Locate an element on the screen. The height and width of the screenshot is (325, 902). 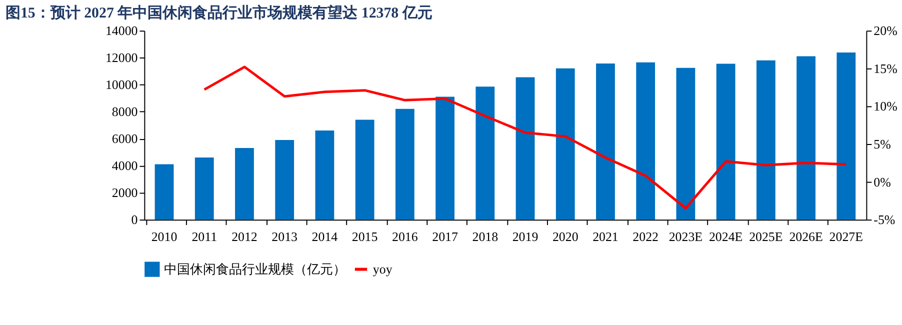
y-tick-label: 0 is located at coordinates (134, 220).